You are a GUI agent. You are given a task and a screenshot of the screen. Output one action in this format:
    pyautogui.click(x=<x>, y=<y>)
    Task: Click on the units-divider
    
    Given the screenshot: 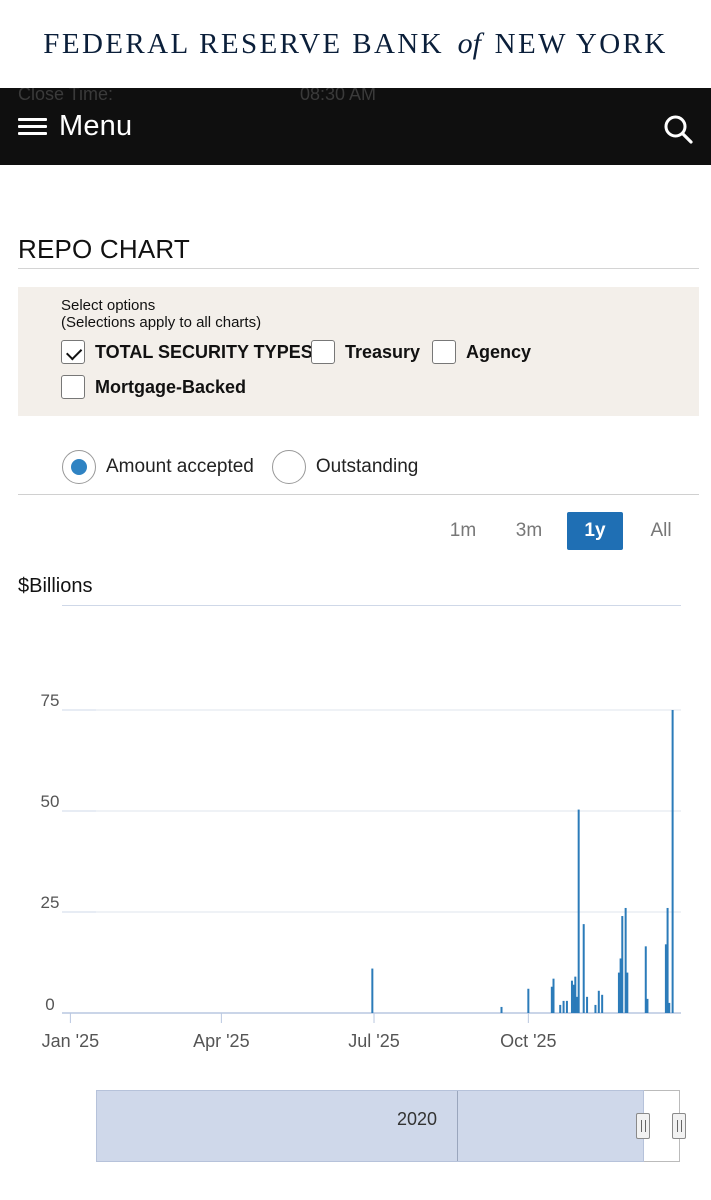 What is the action you would take?
    pyautogui.click(x=371, y=605)
    